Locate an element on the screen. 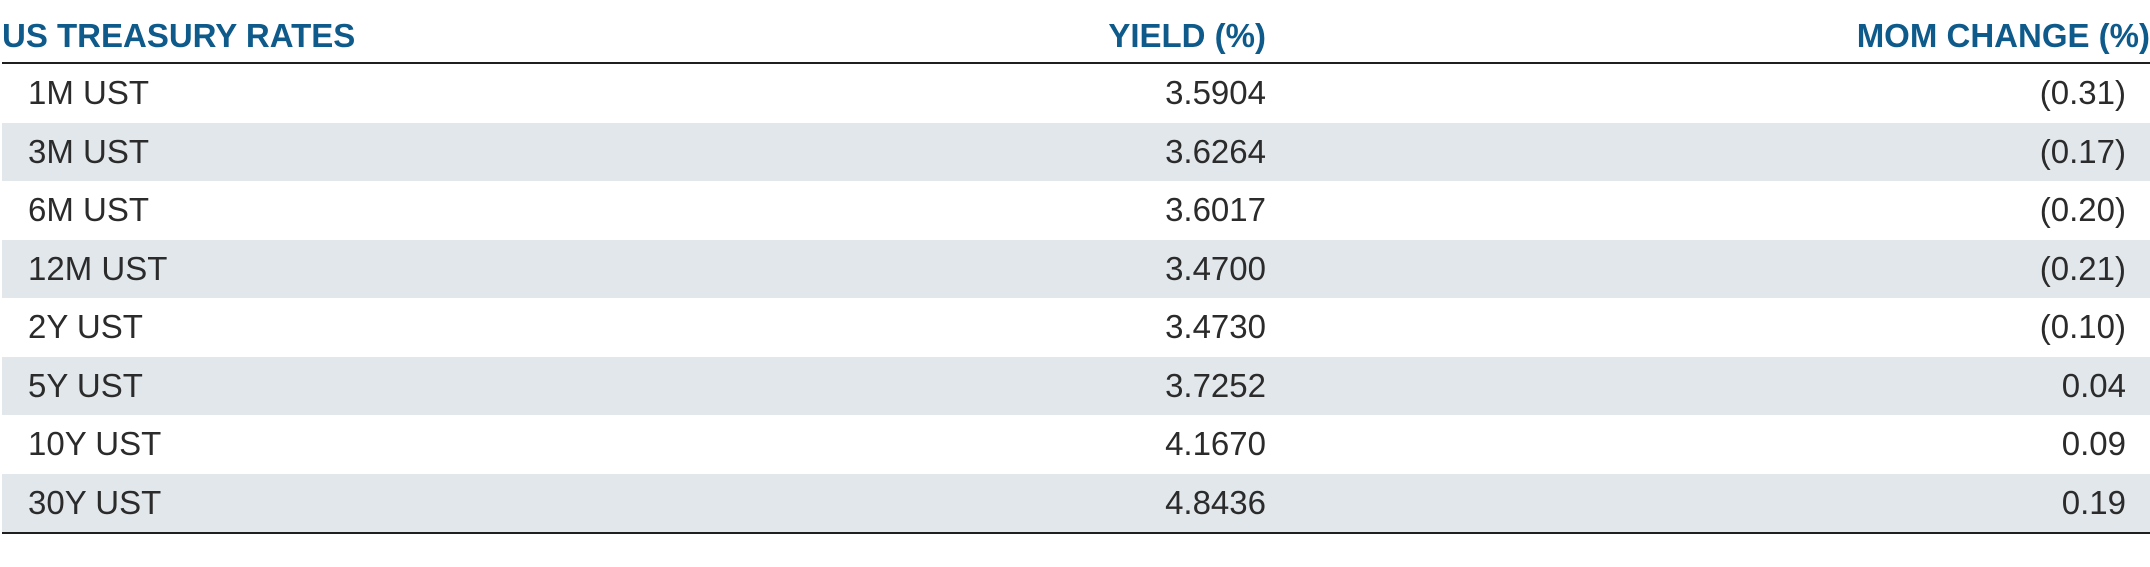 The height and width of the screenshot is (567, 2150). table-row: 1M UST 3.5904 (0.31) is located at coordinates (1076, 93).